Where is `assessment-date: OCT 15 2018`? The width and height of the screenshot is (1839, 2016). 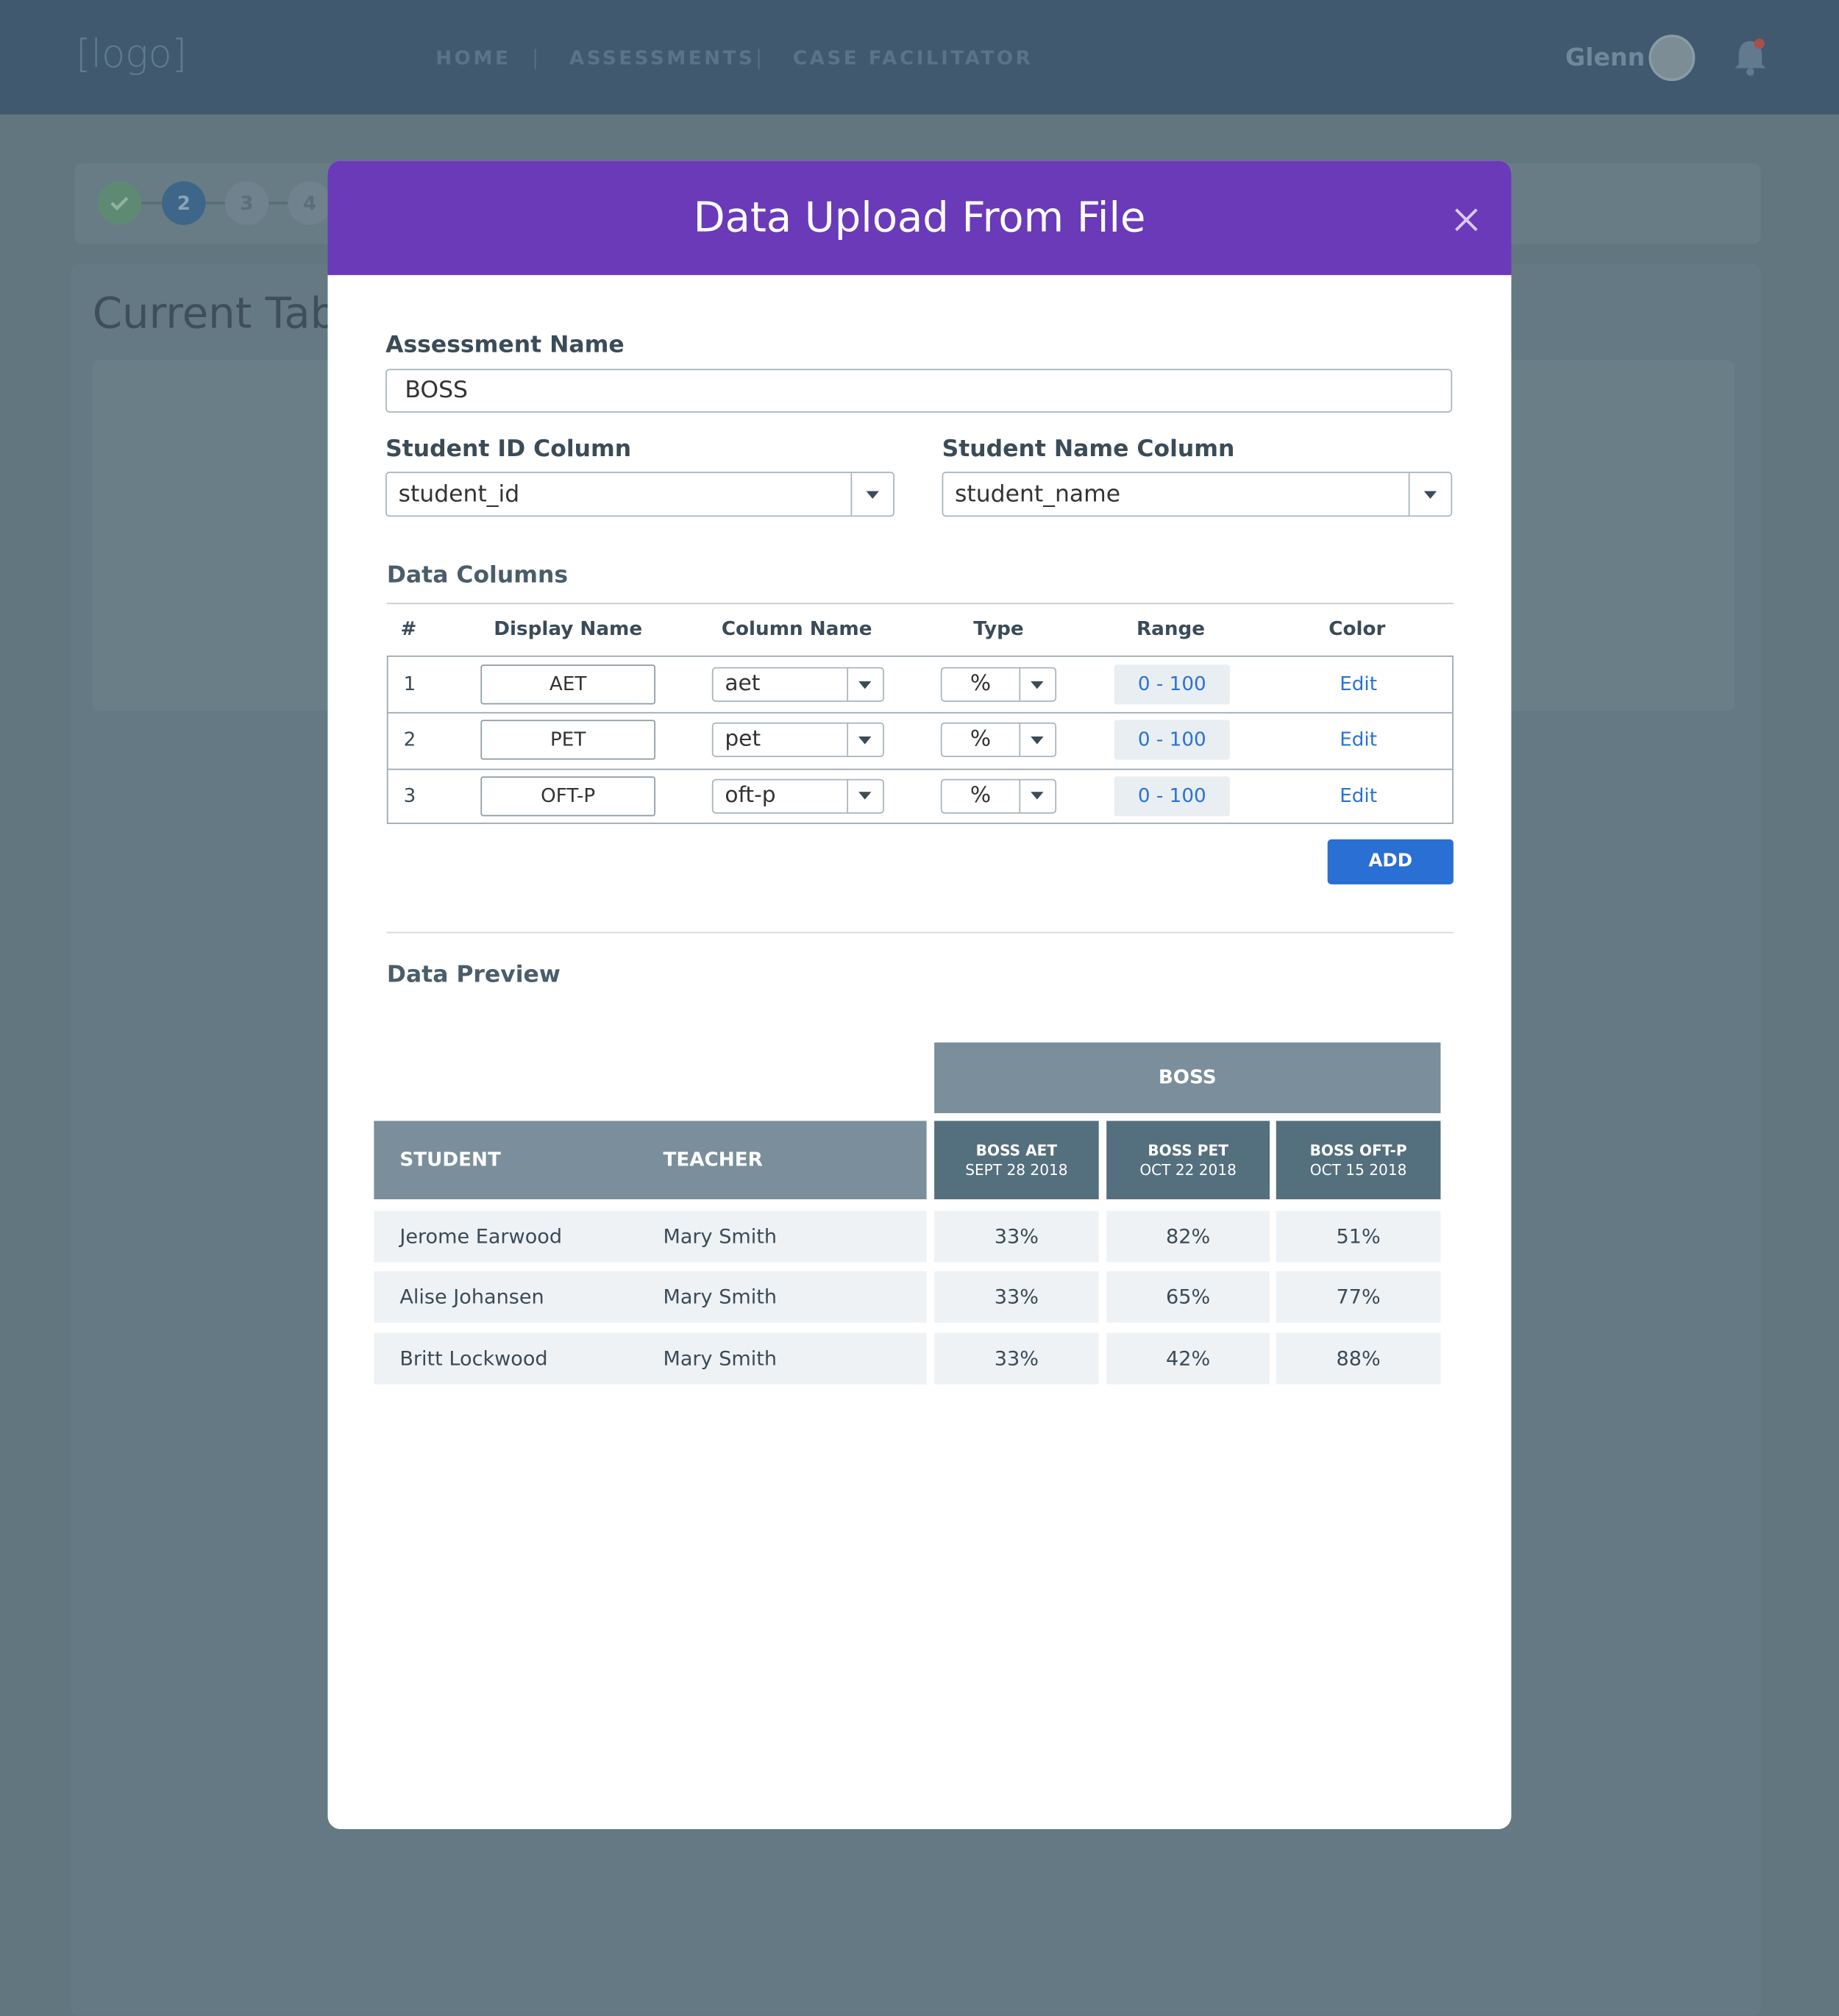
assessment-date: OCT 15 2018 is located at coordinates (1358, 1169).